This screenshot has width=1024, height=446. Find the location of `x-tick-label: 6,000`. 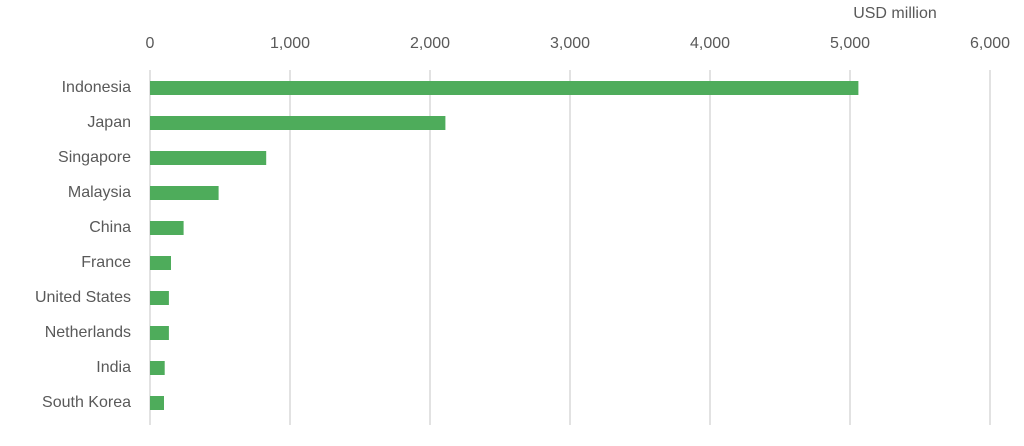

x-tick-label: 6,000 is located at coordinates (990, 43).